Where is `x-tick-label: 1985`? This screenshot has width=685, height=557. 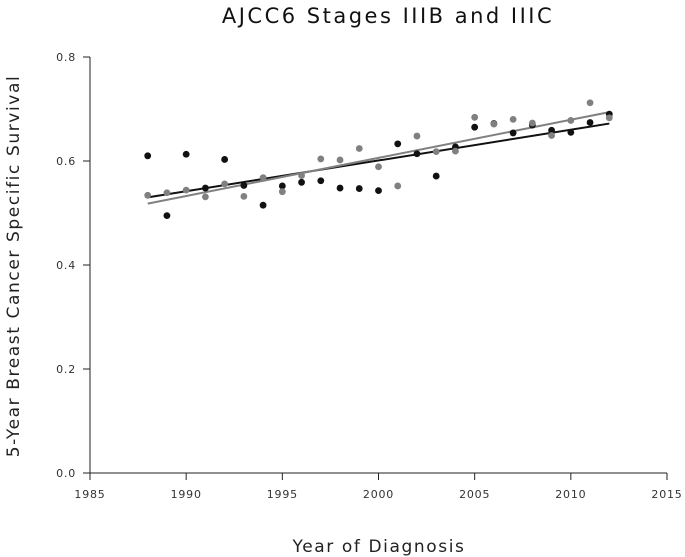
x-tick-label: 1985 is located at coordinates (89, 494).